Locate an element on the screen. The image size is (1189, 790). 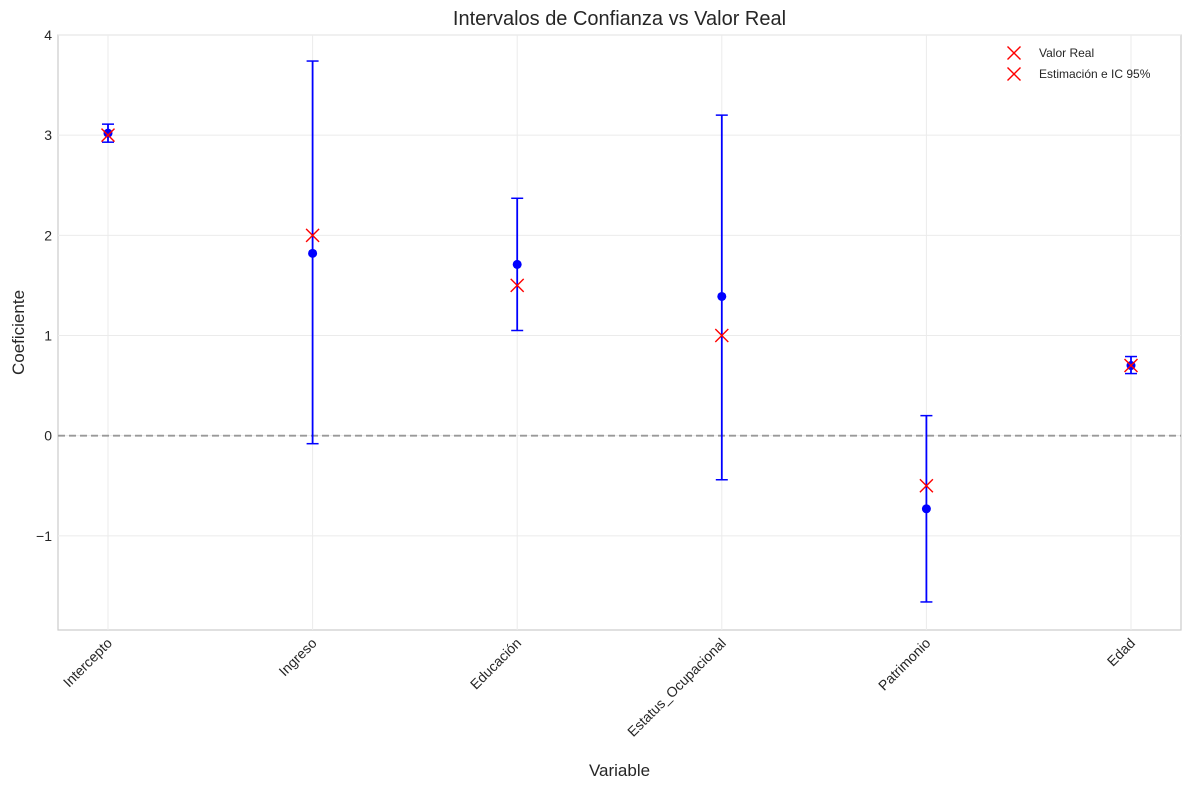
legend-label: Estimación e IC 95% is located at coordinates (1095, 74).